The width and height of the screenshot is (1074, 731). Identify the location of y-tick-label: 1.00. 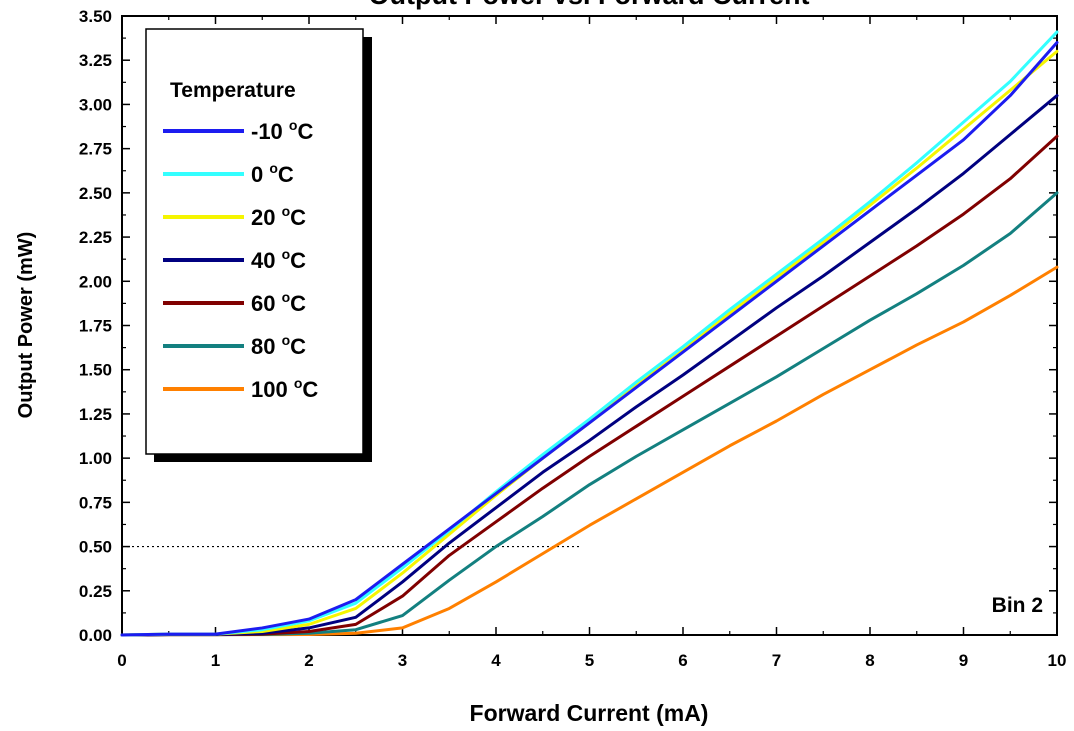
(95, 458).